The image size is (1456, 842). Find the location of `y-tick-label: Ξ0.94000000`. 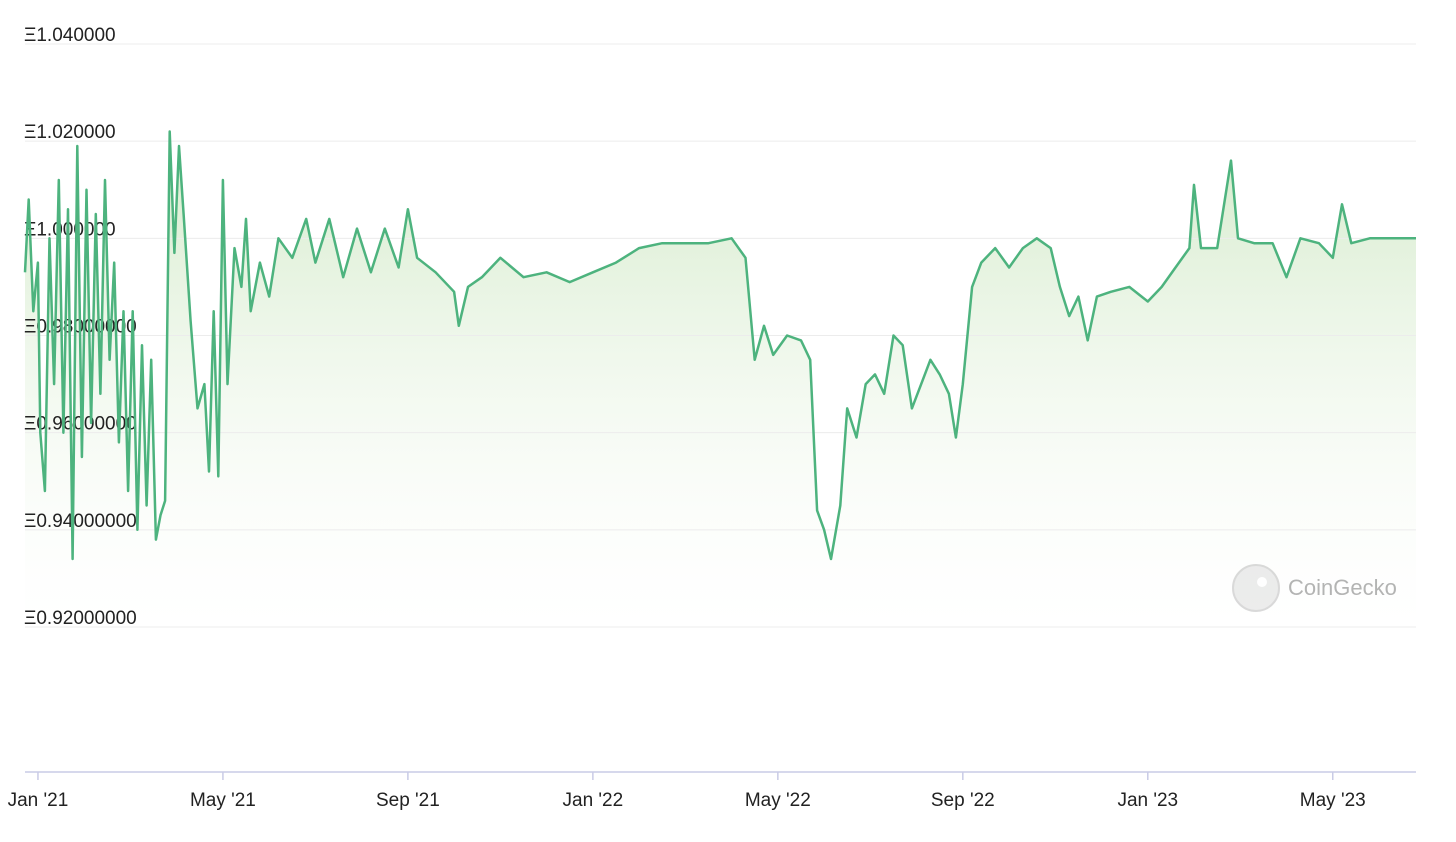

y-tick-label: Ξ0.94000000 is located at coordinates (80, 521).